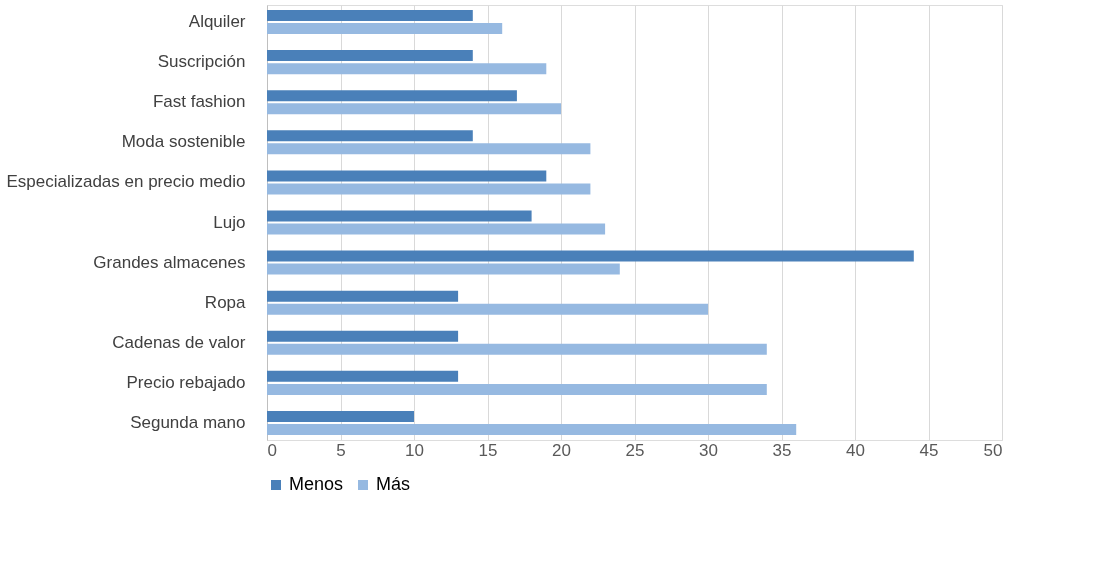 Image resolution: width=1113 pixels, height=573 pixels. What do you see at coordinates (414, 450) in the screenshot?
I see `x-tick-label: 10` at bounding box center [414, 450].